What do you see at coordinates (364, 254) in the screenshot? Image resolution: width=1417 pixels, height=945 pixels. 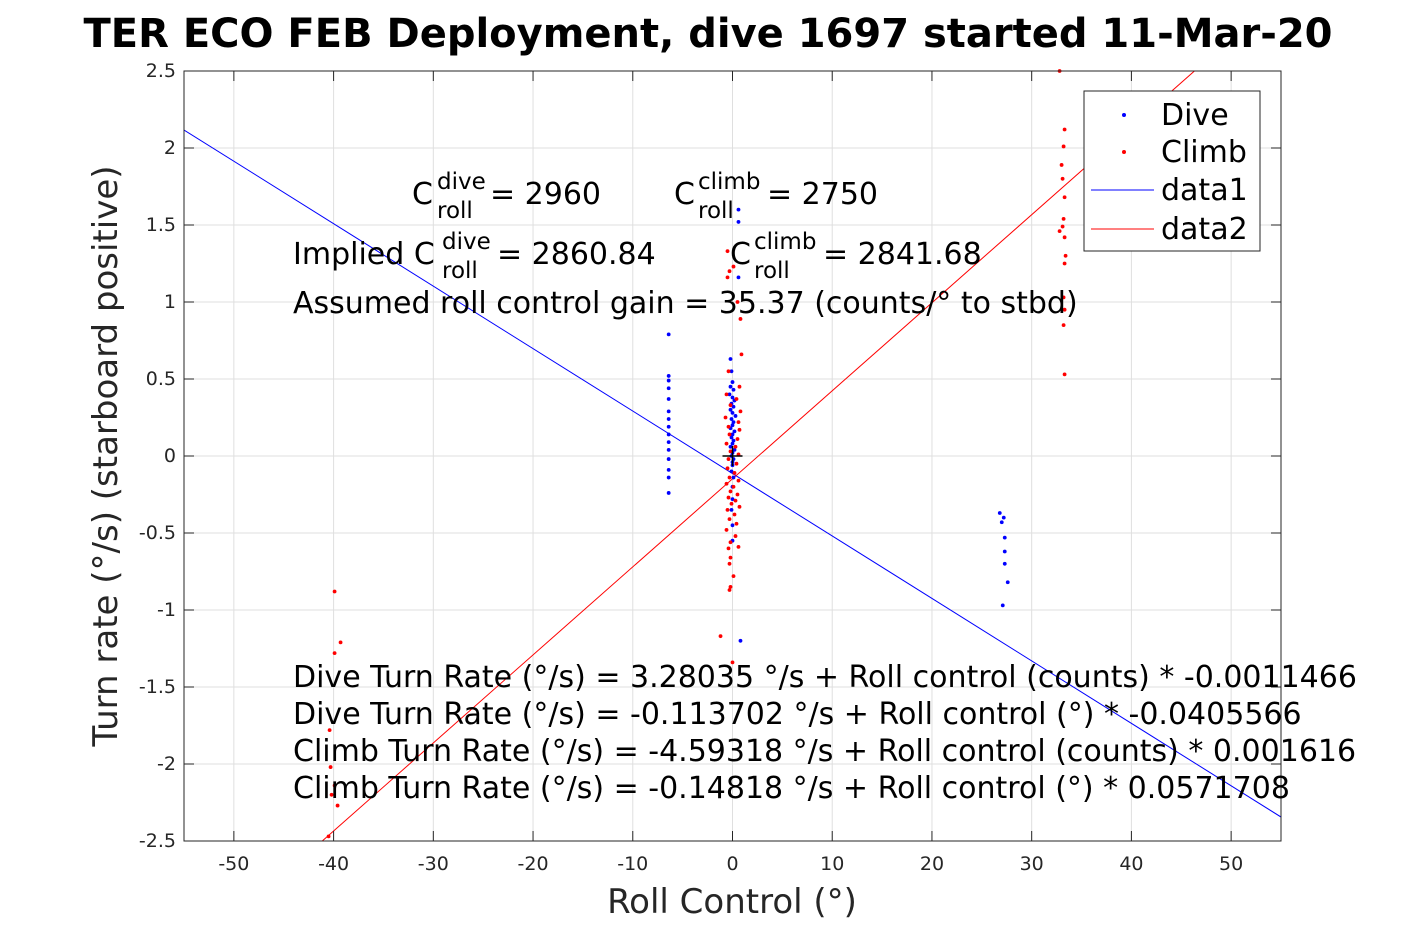 I see `annotation-implied-dive: Implied C` at bounding box center [364, 254].